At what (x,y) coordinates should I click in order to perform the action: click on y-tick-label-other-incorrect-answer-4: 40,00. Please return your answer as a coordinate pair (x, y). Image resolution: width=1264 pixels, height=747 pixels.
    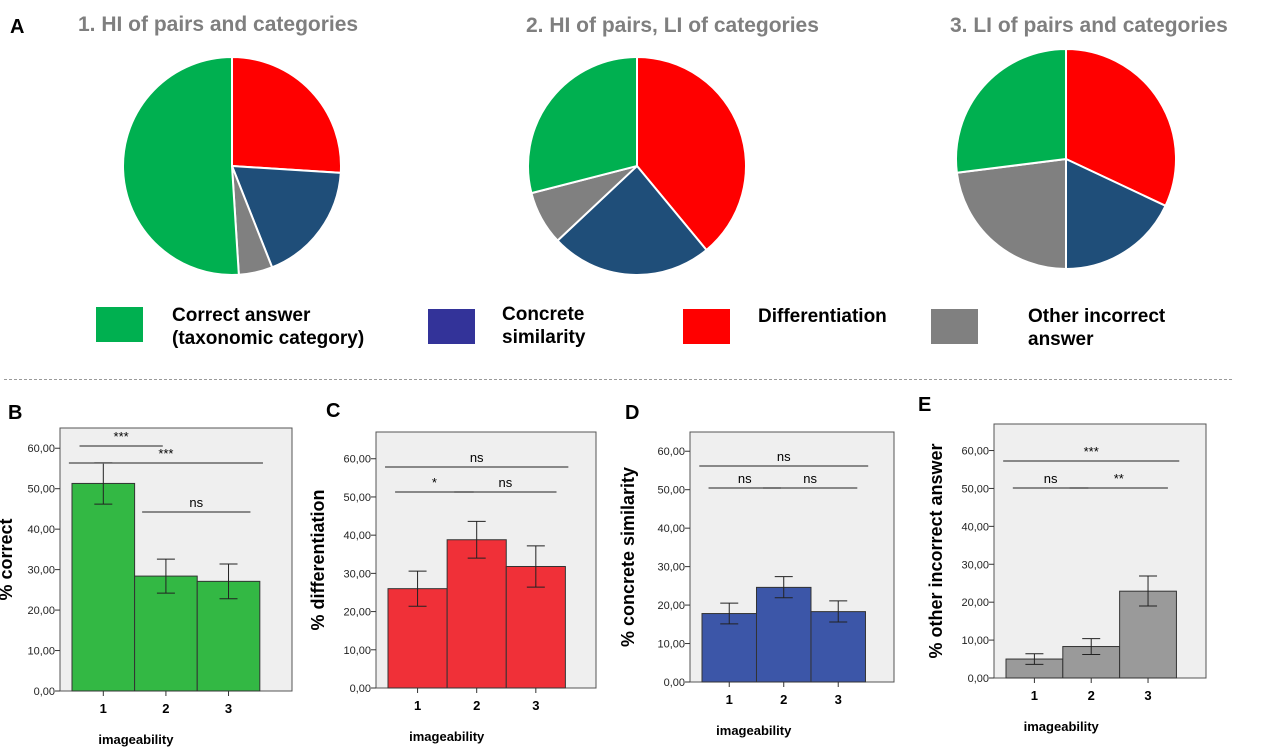
    Looking at the image, I should click on (975, 527).